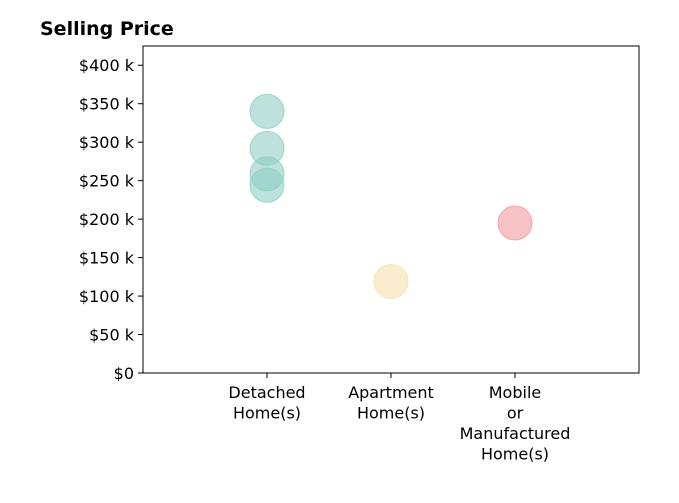 Image resolution: width=679 pixels, height=503 pixels. What do you see at coordinates (266, 403) in the screenshot?
I see `x-tick-label: Detached Home(s)` at bounding box center [266, 403].